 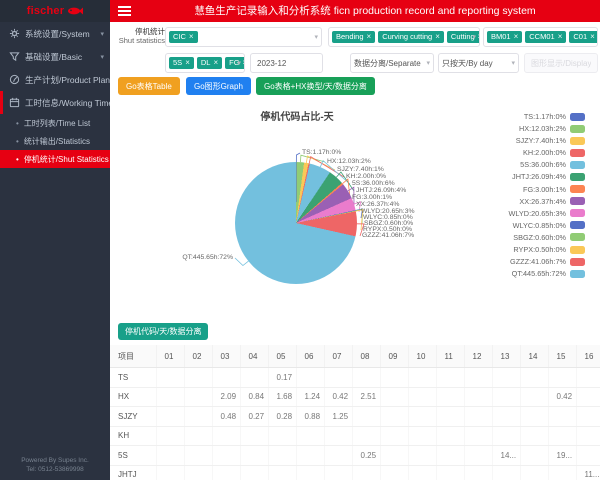 What do you see at coordinates (547, 128) in the screenshot?
I see `legend-item: HX:12.03h:2%` at bounding box center [547, 128].